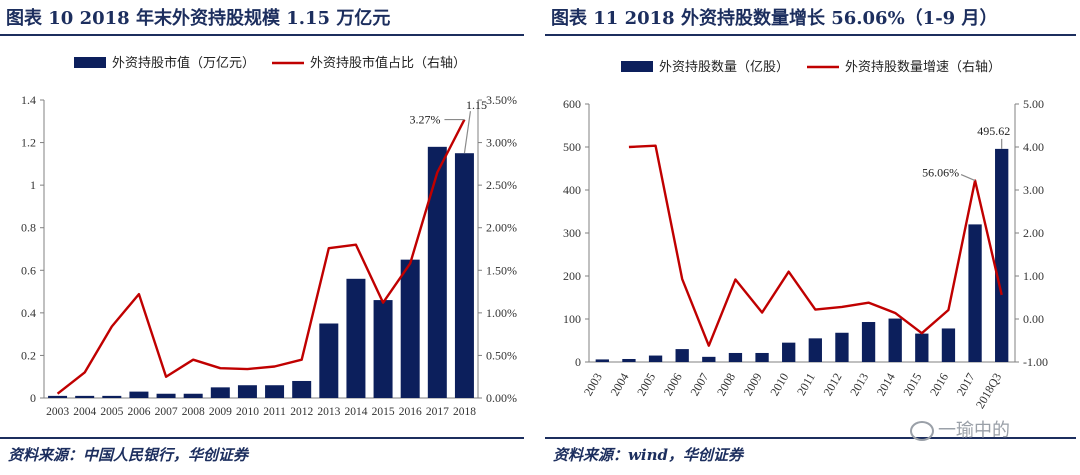  Describe the element at coordinates (1033, 104) in the screenshot. I see `y-tick-label-right: 5.00` at that location.